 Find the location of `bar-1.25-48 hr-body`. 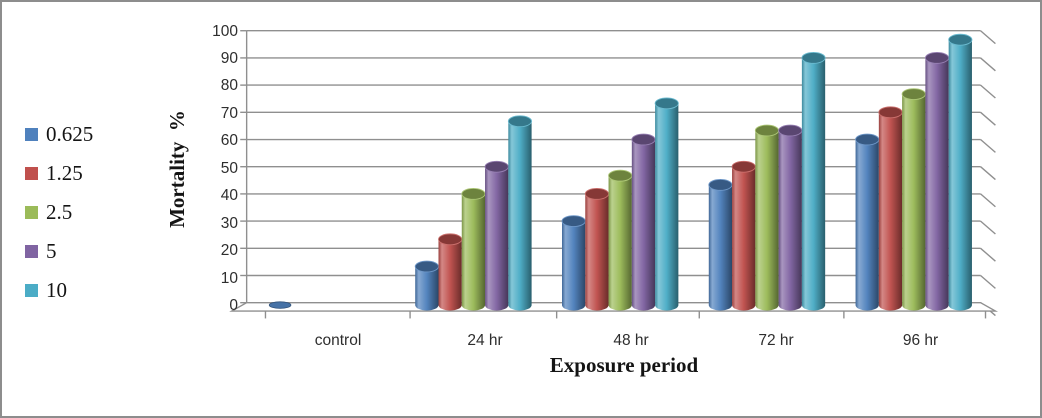

bar-1.25-48 hr-body is located at coordinates (597, 252).